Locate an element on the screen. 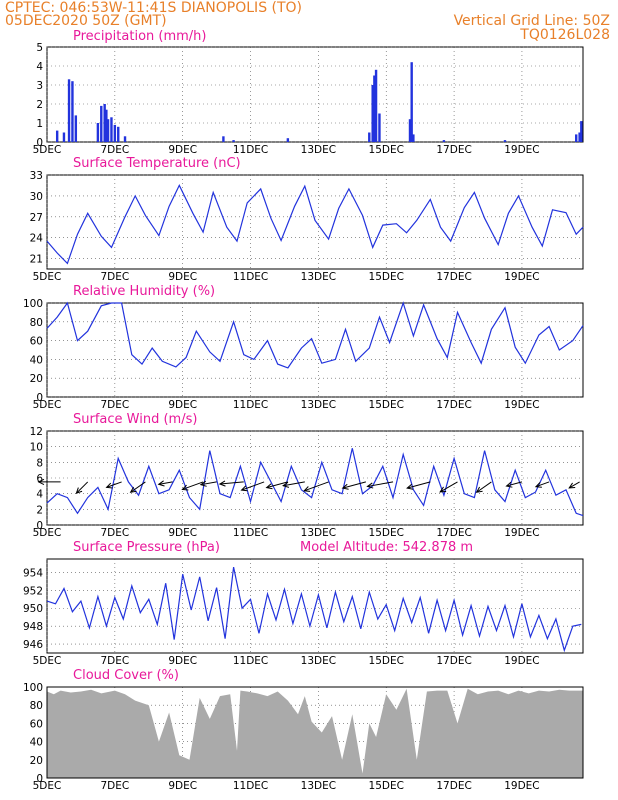  y-tick-label: 100 is located at coordinates (33, 688).